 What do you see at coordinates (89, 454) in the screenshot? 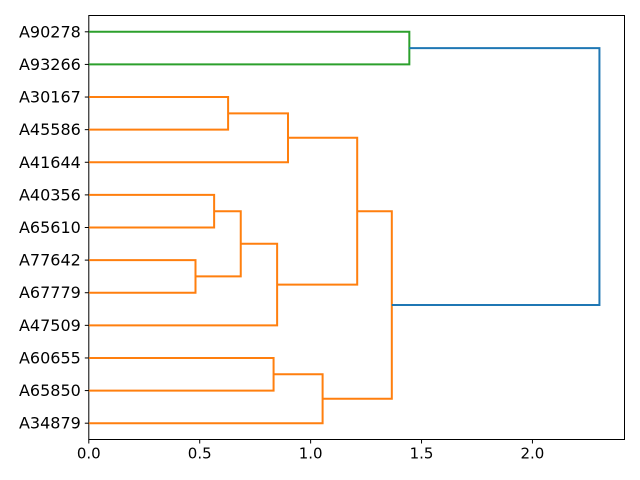
I see `x-tick-label: 0.0` at bounding box center [89, 454].